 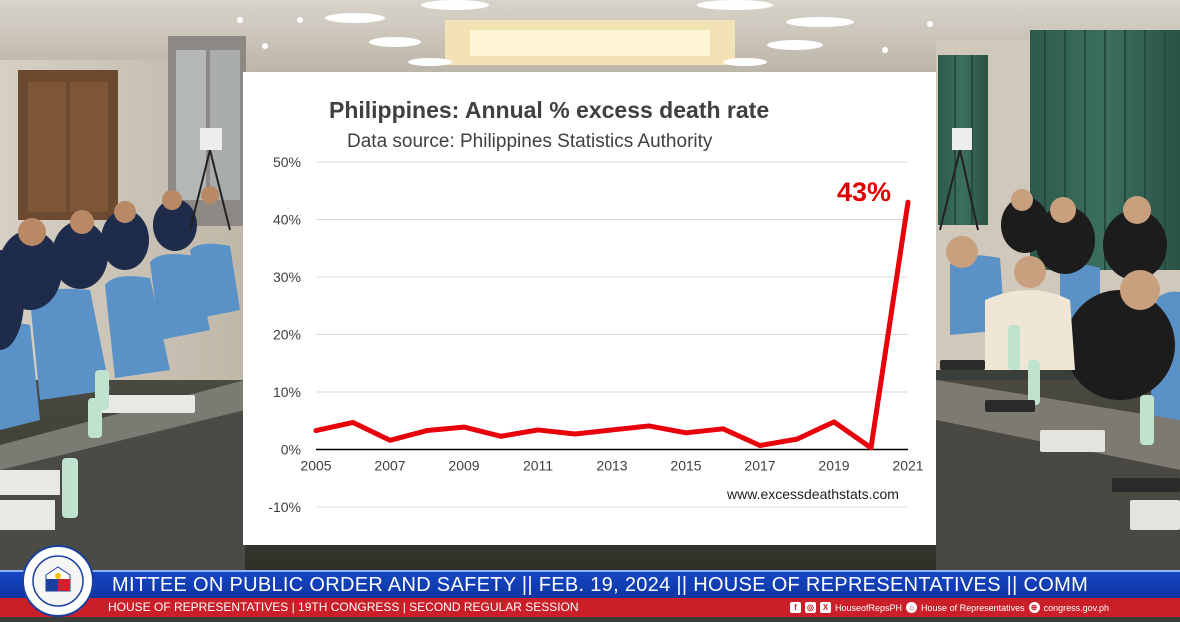 What do you see at coordinates (812, 494) in the screenshot?
I see `source-note: www.excessdeathstats.com` at bounding box center [812, 494].